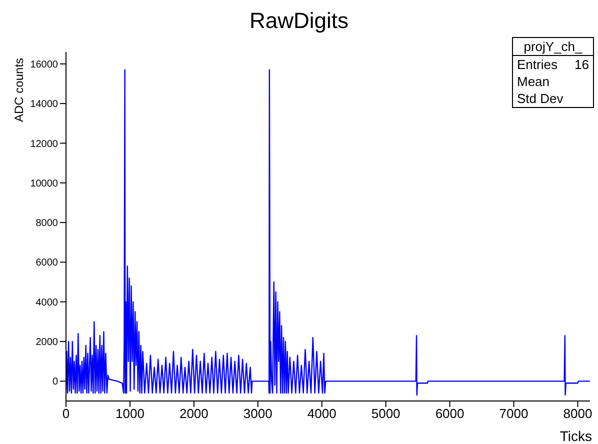 Image resolution: width=598 pixels, height=444 pixels. Describe the element at coordinates (533, 81) in the screenshot. I see `annotation: Mean` at that location.